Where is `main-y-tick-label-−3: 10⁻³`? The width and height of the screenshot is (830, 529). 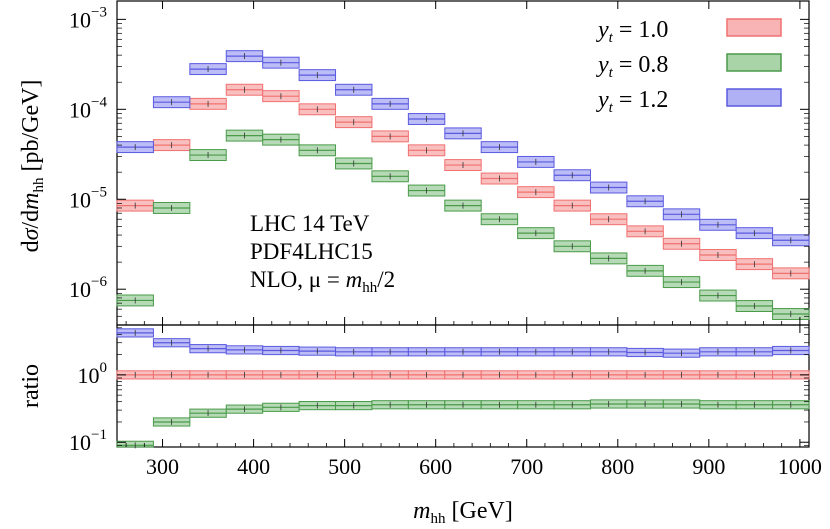 main-y-tick-label-−3: 10⁻³ is located at coordinates (88, 18).